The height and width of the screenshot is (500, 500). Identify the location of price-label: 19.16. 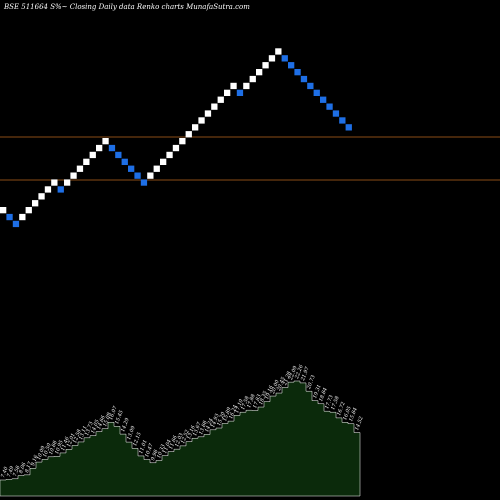
(269, 392).